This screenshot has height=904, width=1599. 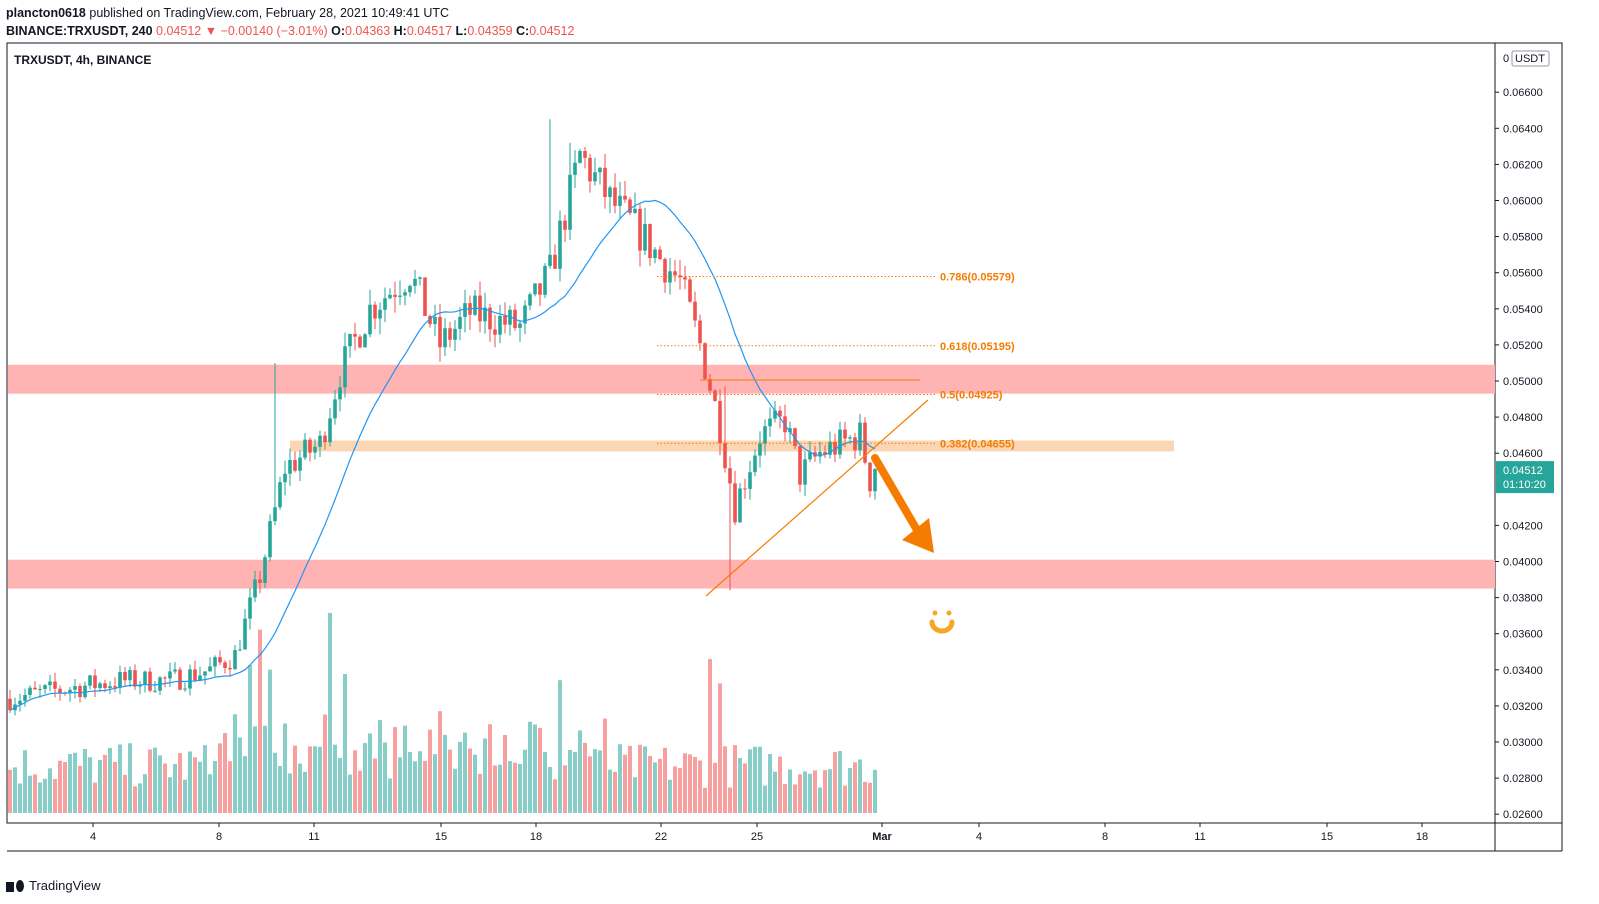 I want to click on down-arrow-shaft, so click(x=896, y=494).